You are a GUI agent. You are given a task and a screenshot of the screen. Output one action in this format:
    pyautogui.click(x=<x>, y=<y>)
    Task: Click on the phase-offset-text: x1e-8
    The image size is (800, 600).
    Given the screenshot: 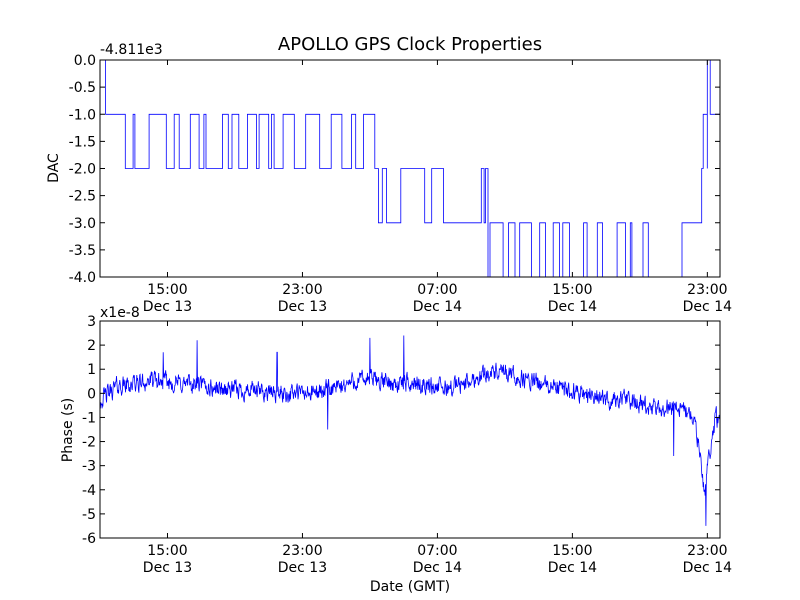 What is the action you would take?
    pyautogui.click(x=120, y=313)
    